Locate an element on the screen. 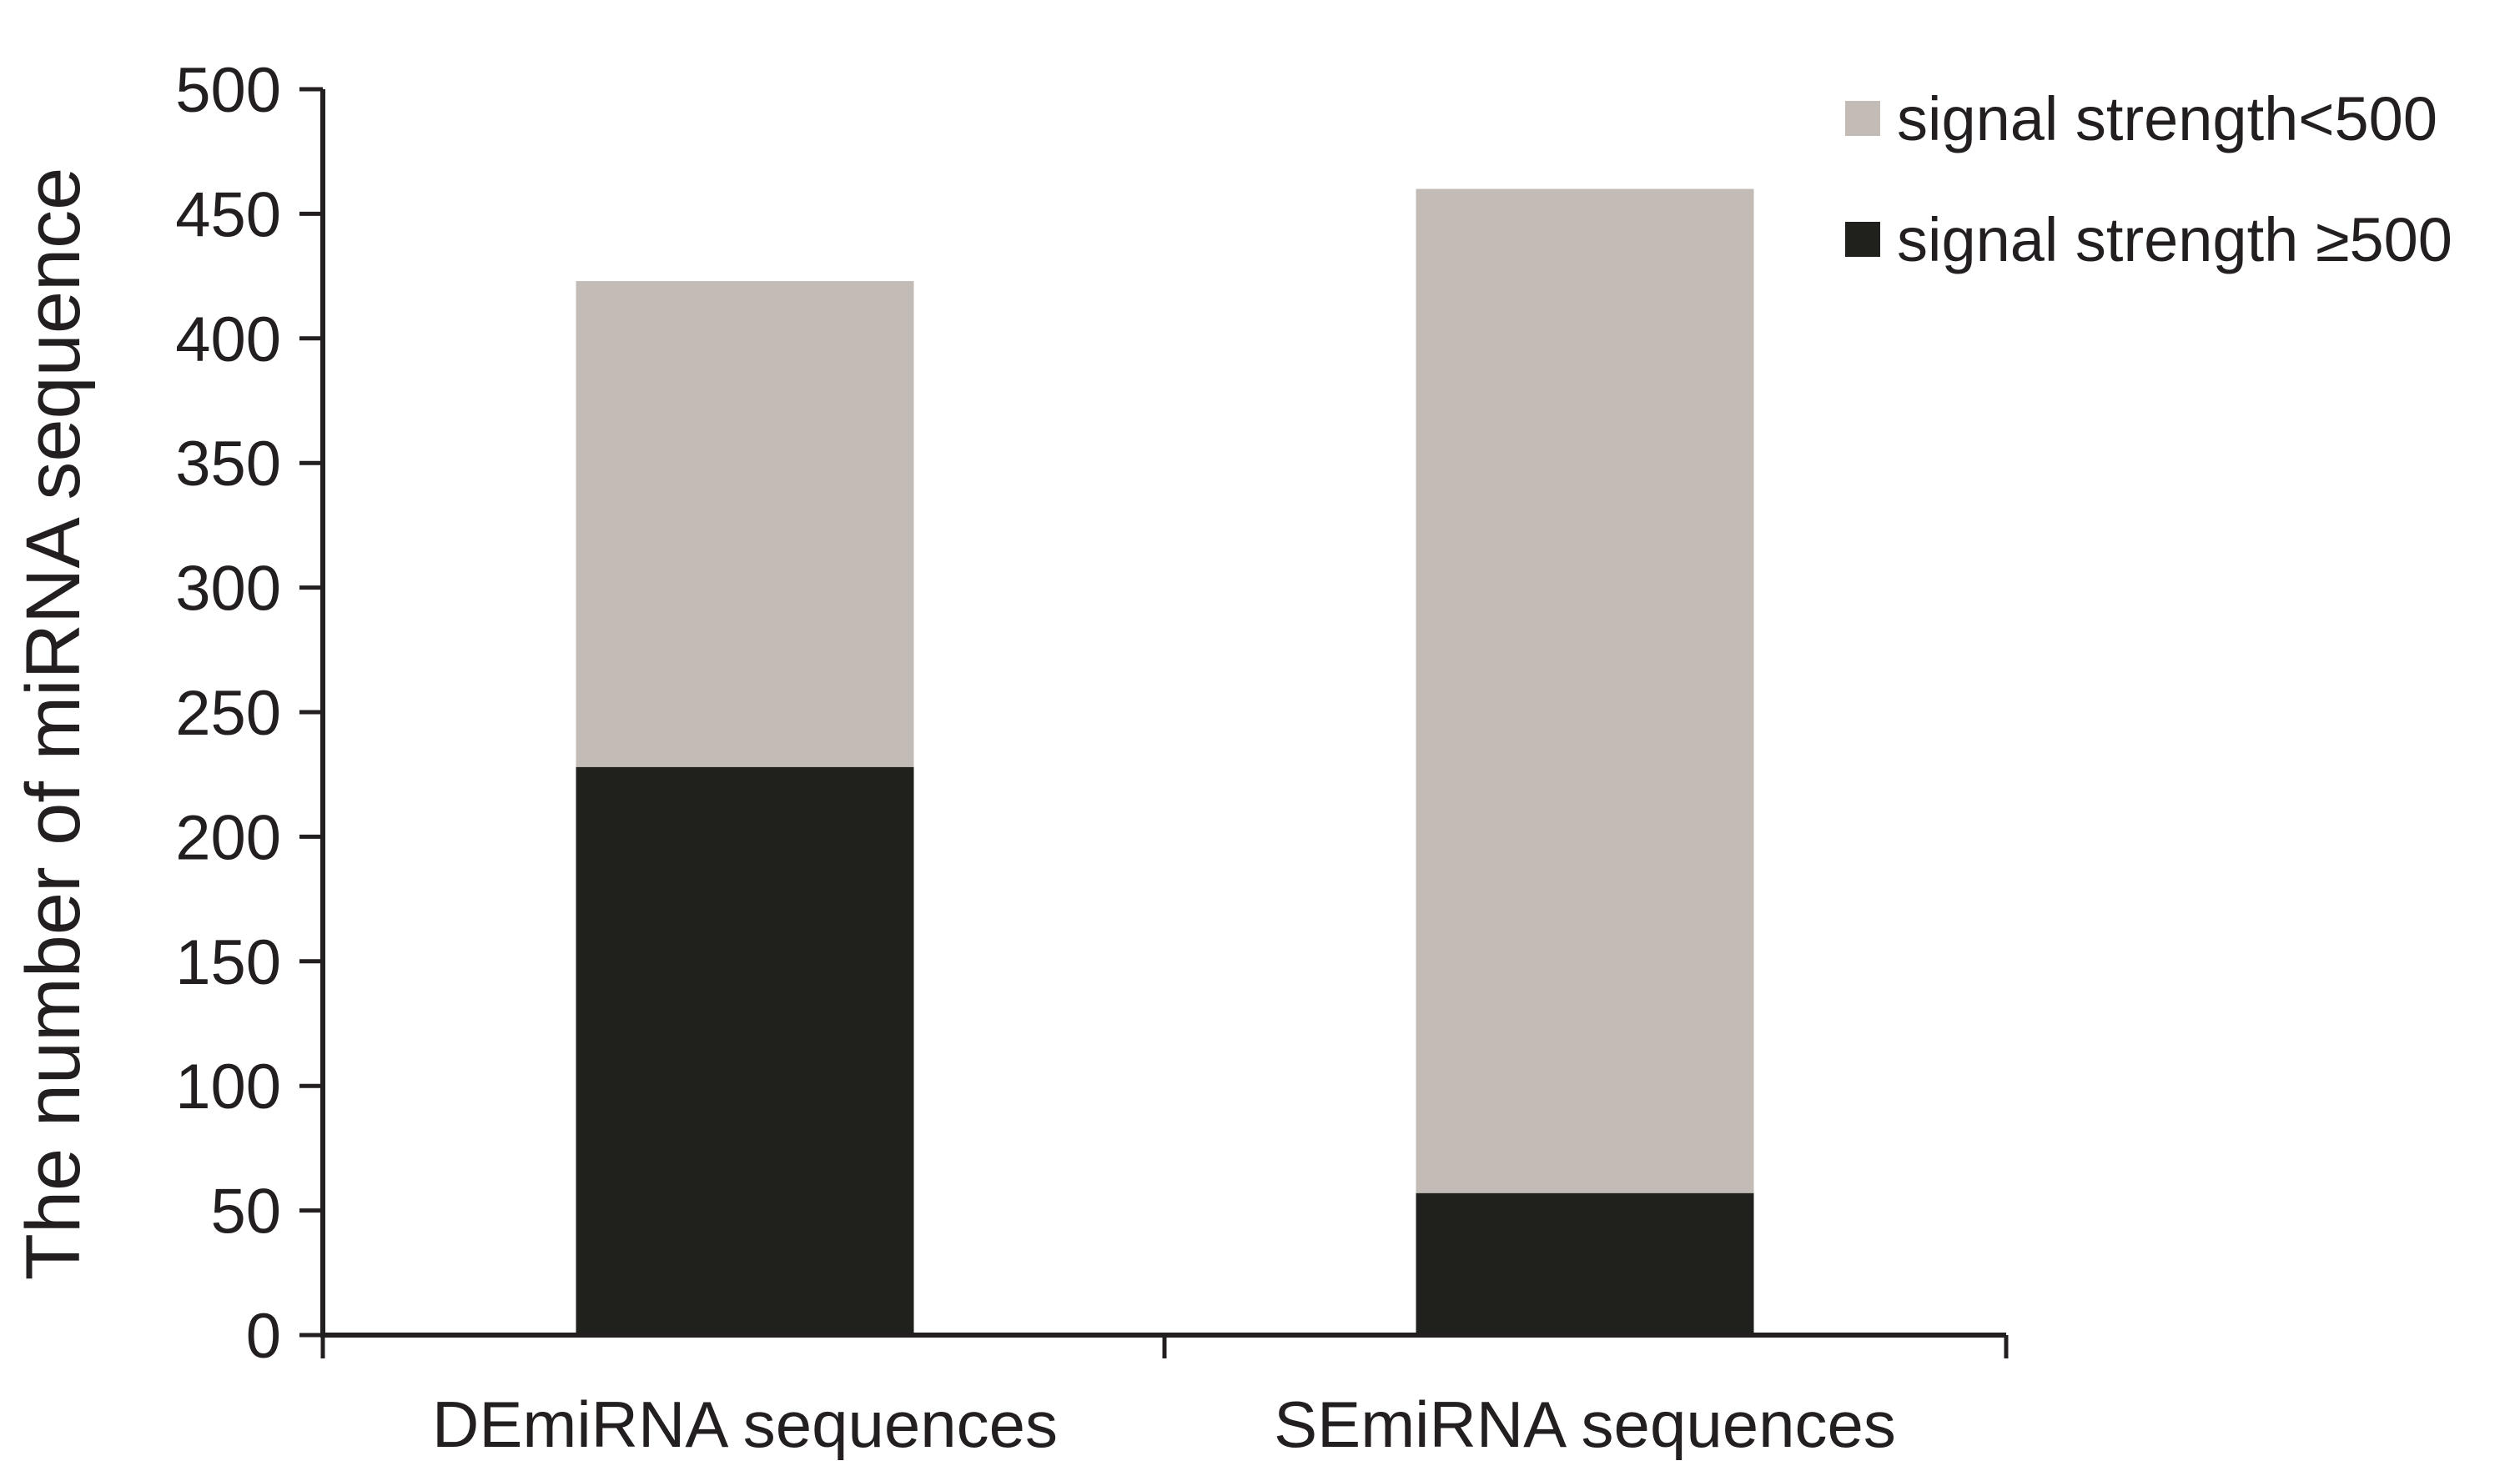 The height and width of the screenshot is (1481, 2520). y-tick-label: 150 is located at coordinates (228, 962).